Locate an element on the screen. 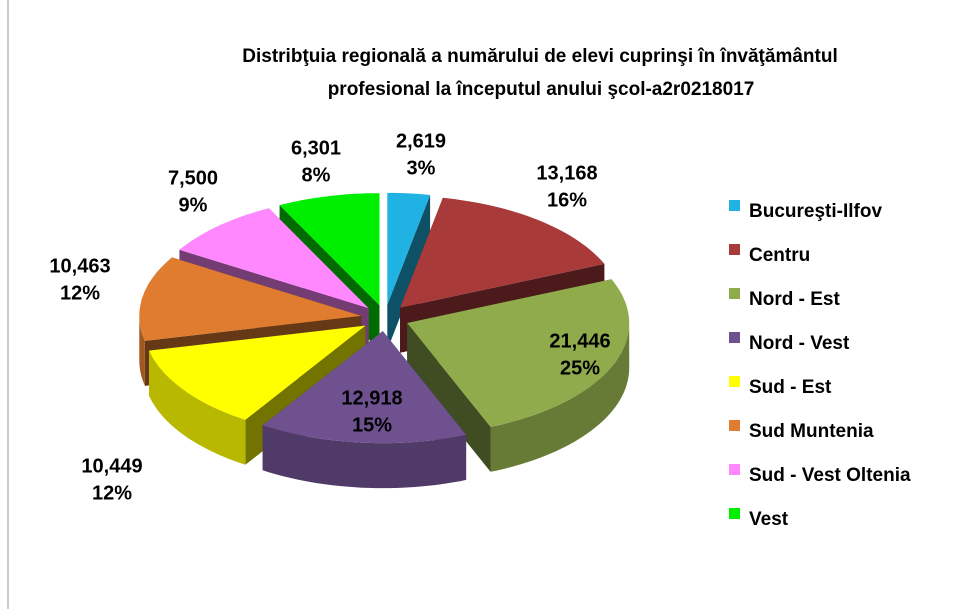 The image size is (964, 614). percent-label: 9% is located at coordinates (193, 205).